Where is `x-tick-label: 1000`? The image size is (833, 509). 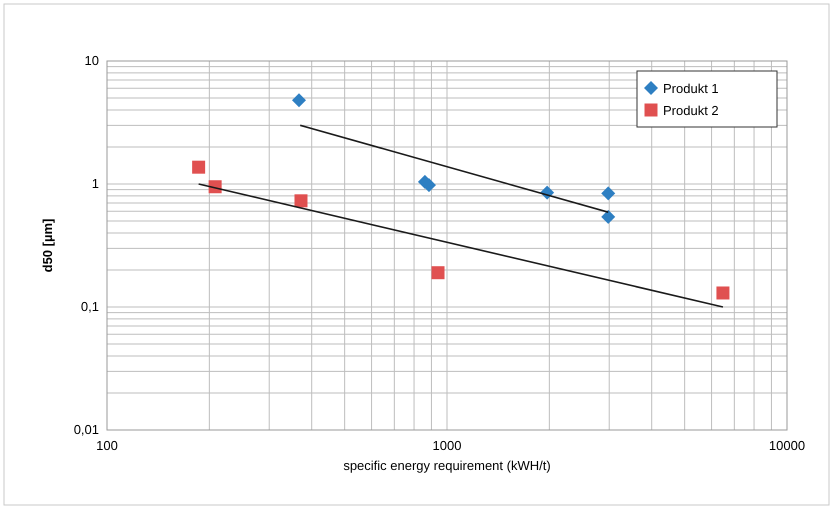
x-tick-label: 1000 is located at coordinates (447, 445).